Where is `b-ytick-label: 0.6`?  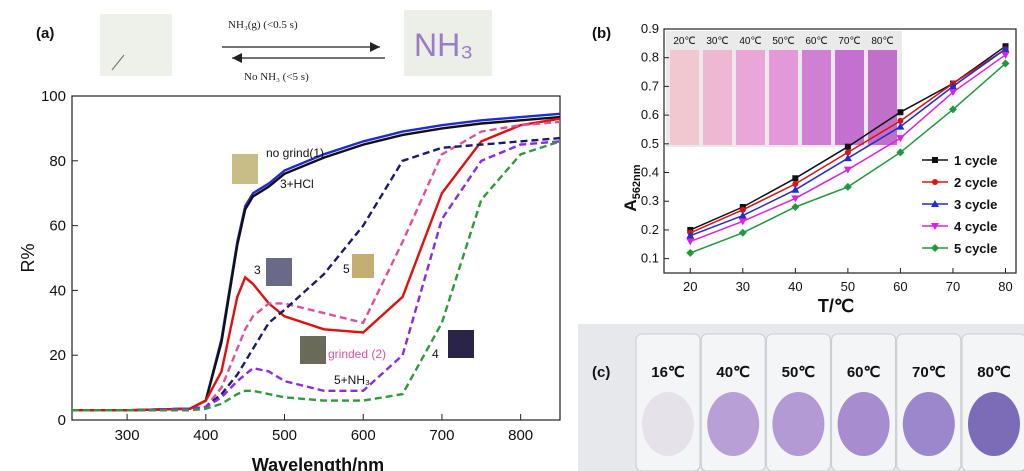
b-ytick-label: 0.6 is located at coordinates (650, 114).